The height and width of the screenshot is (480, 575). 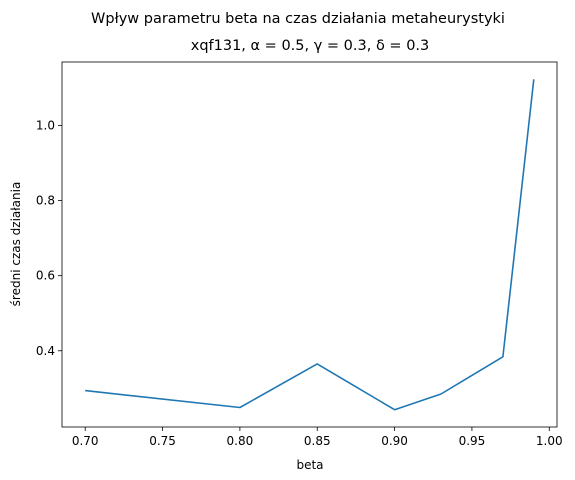 What do you see at coordinates (394, 441) in the screenshot?
I see `x-tick-label: 0.90` at bounding box center [394, 441].